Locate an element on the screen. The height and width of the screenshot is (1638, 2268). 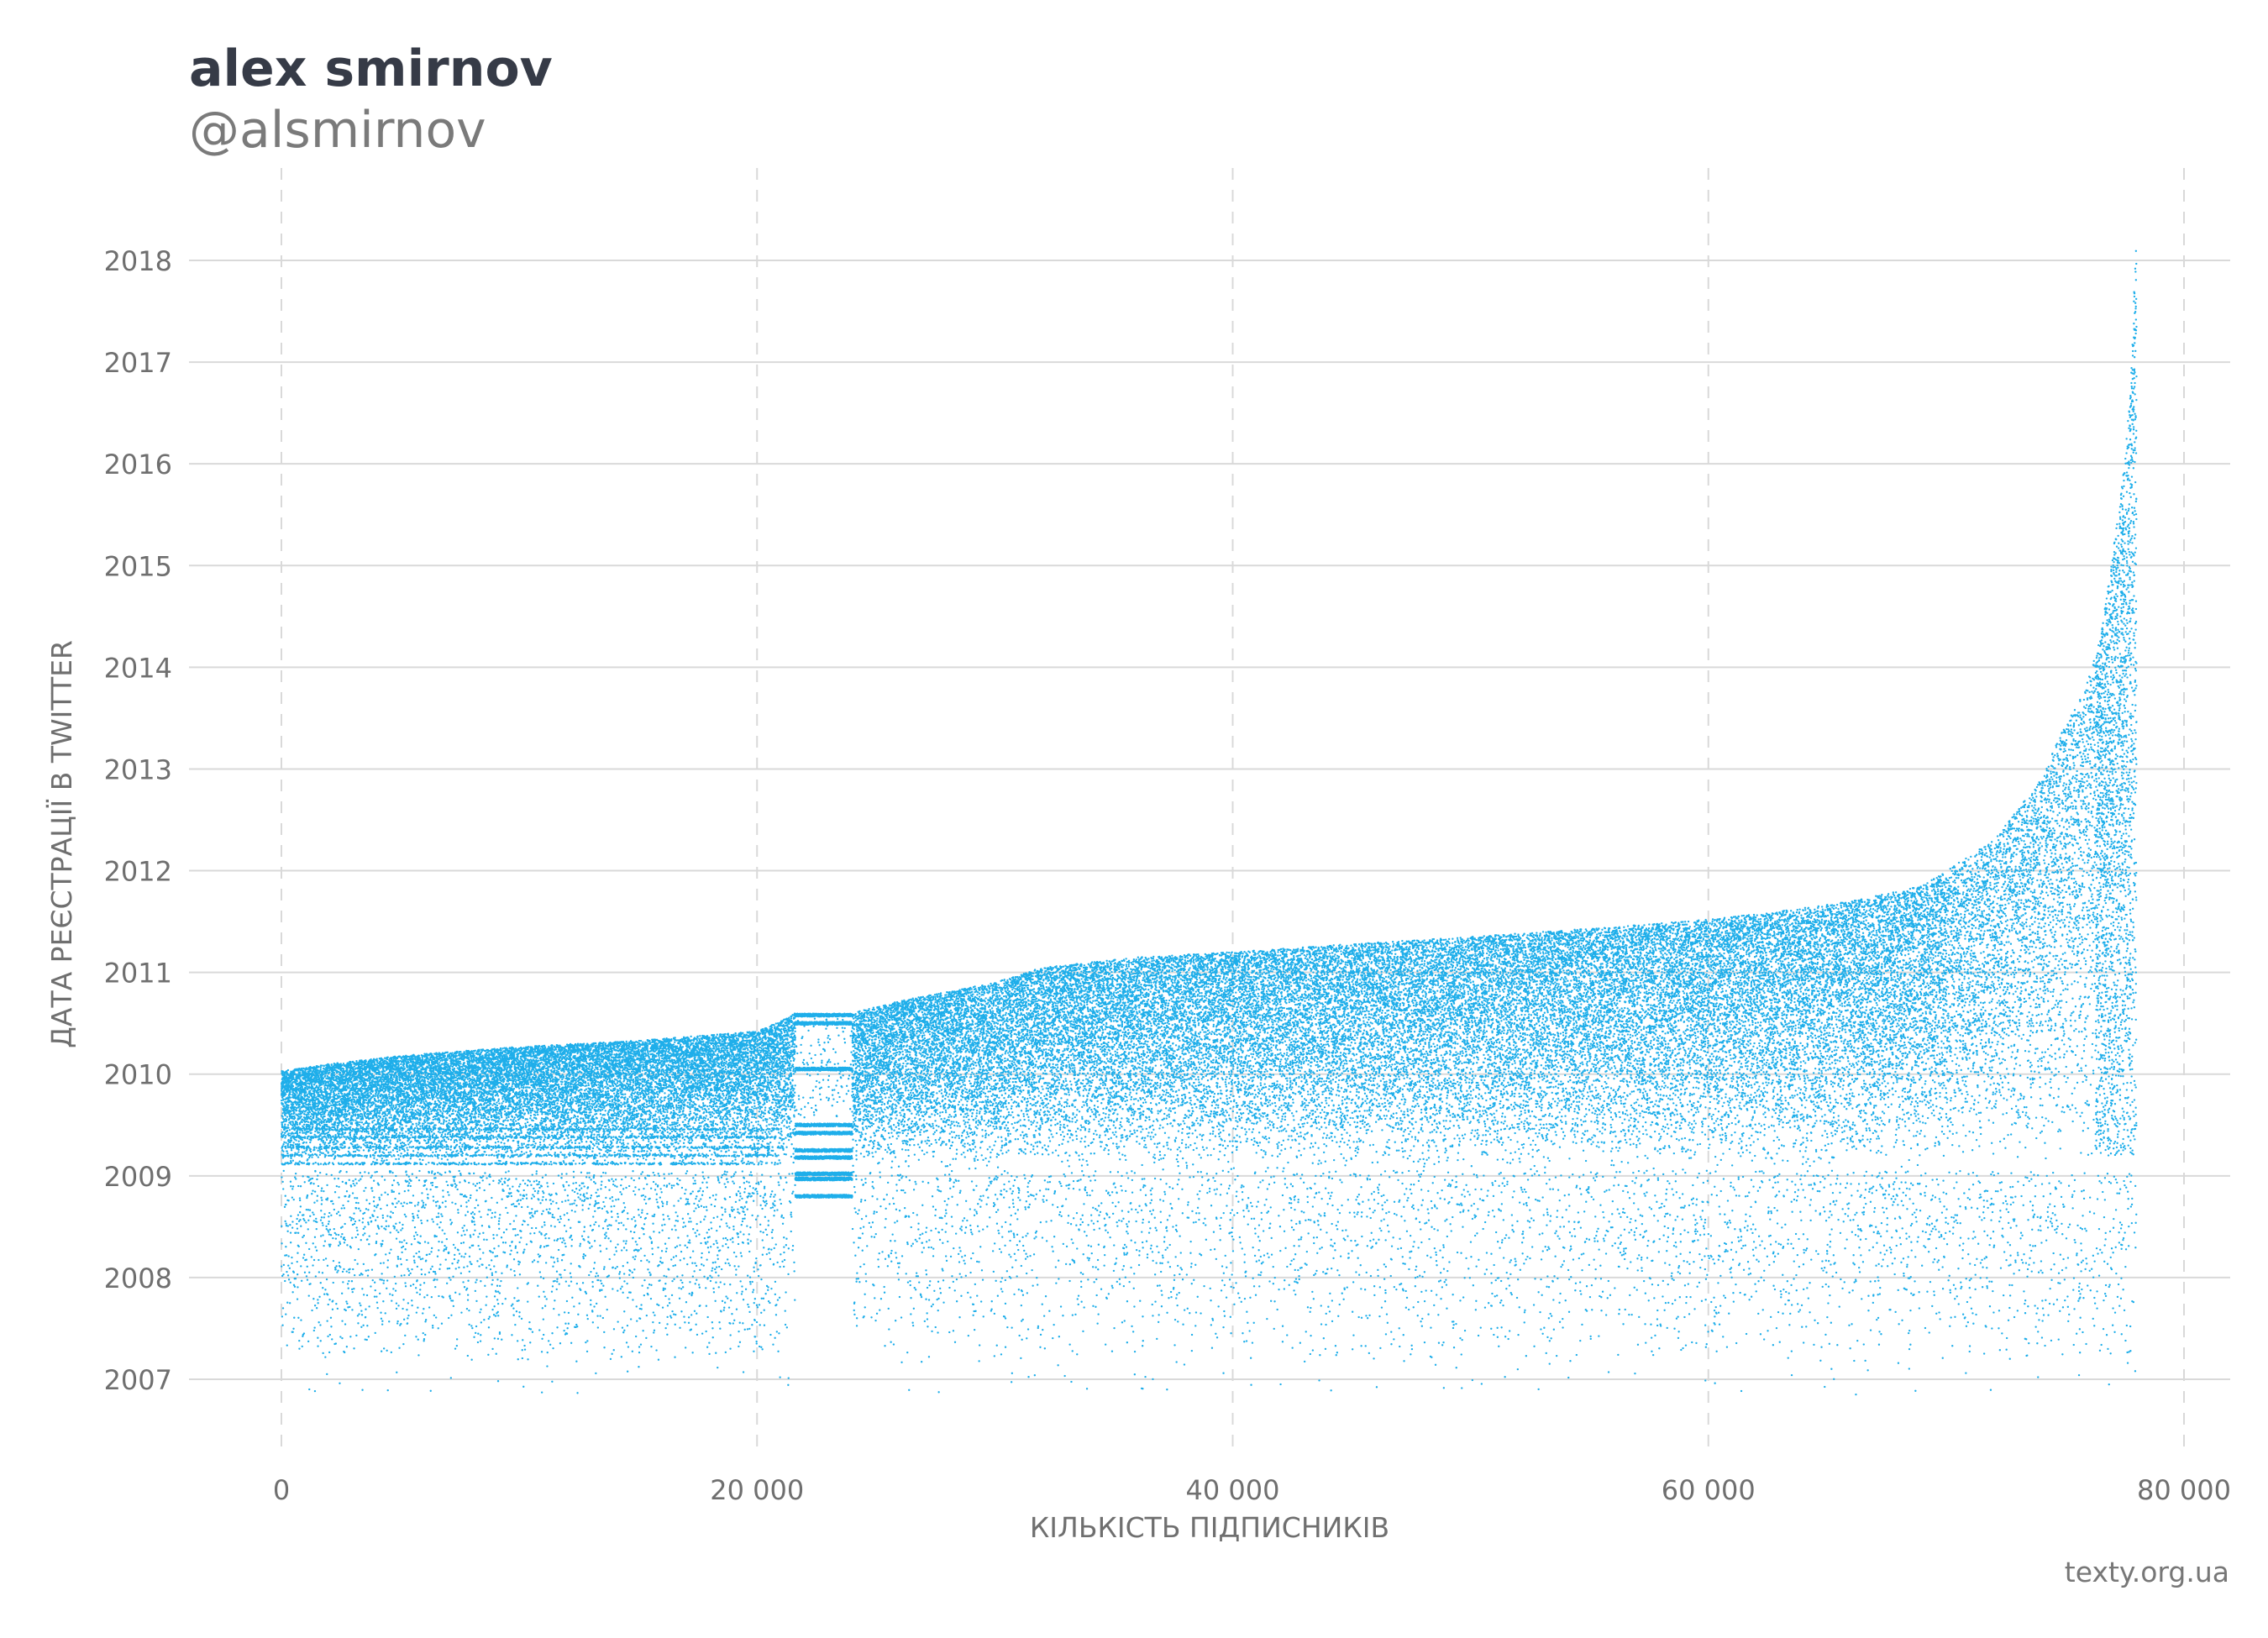
x-tick-label-80000: 80 000 is located at coordinates (2184, 1490).